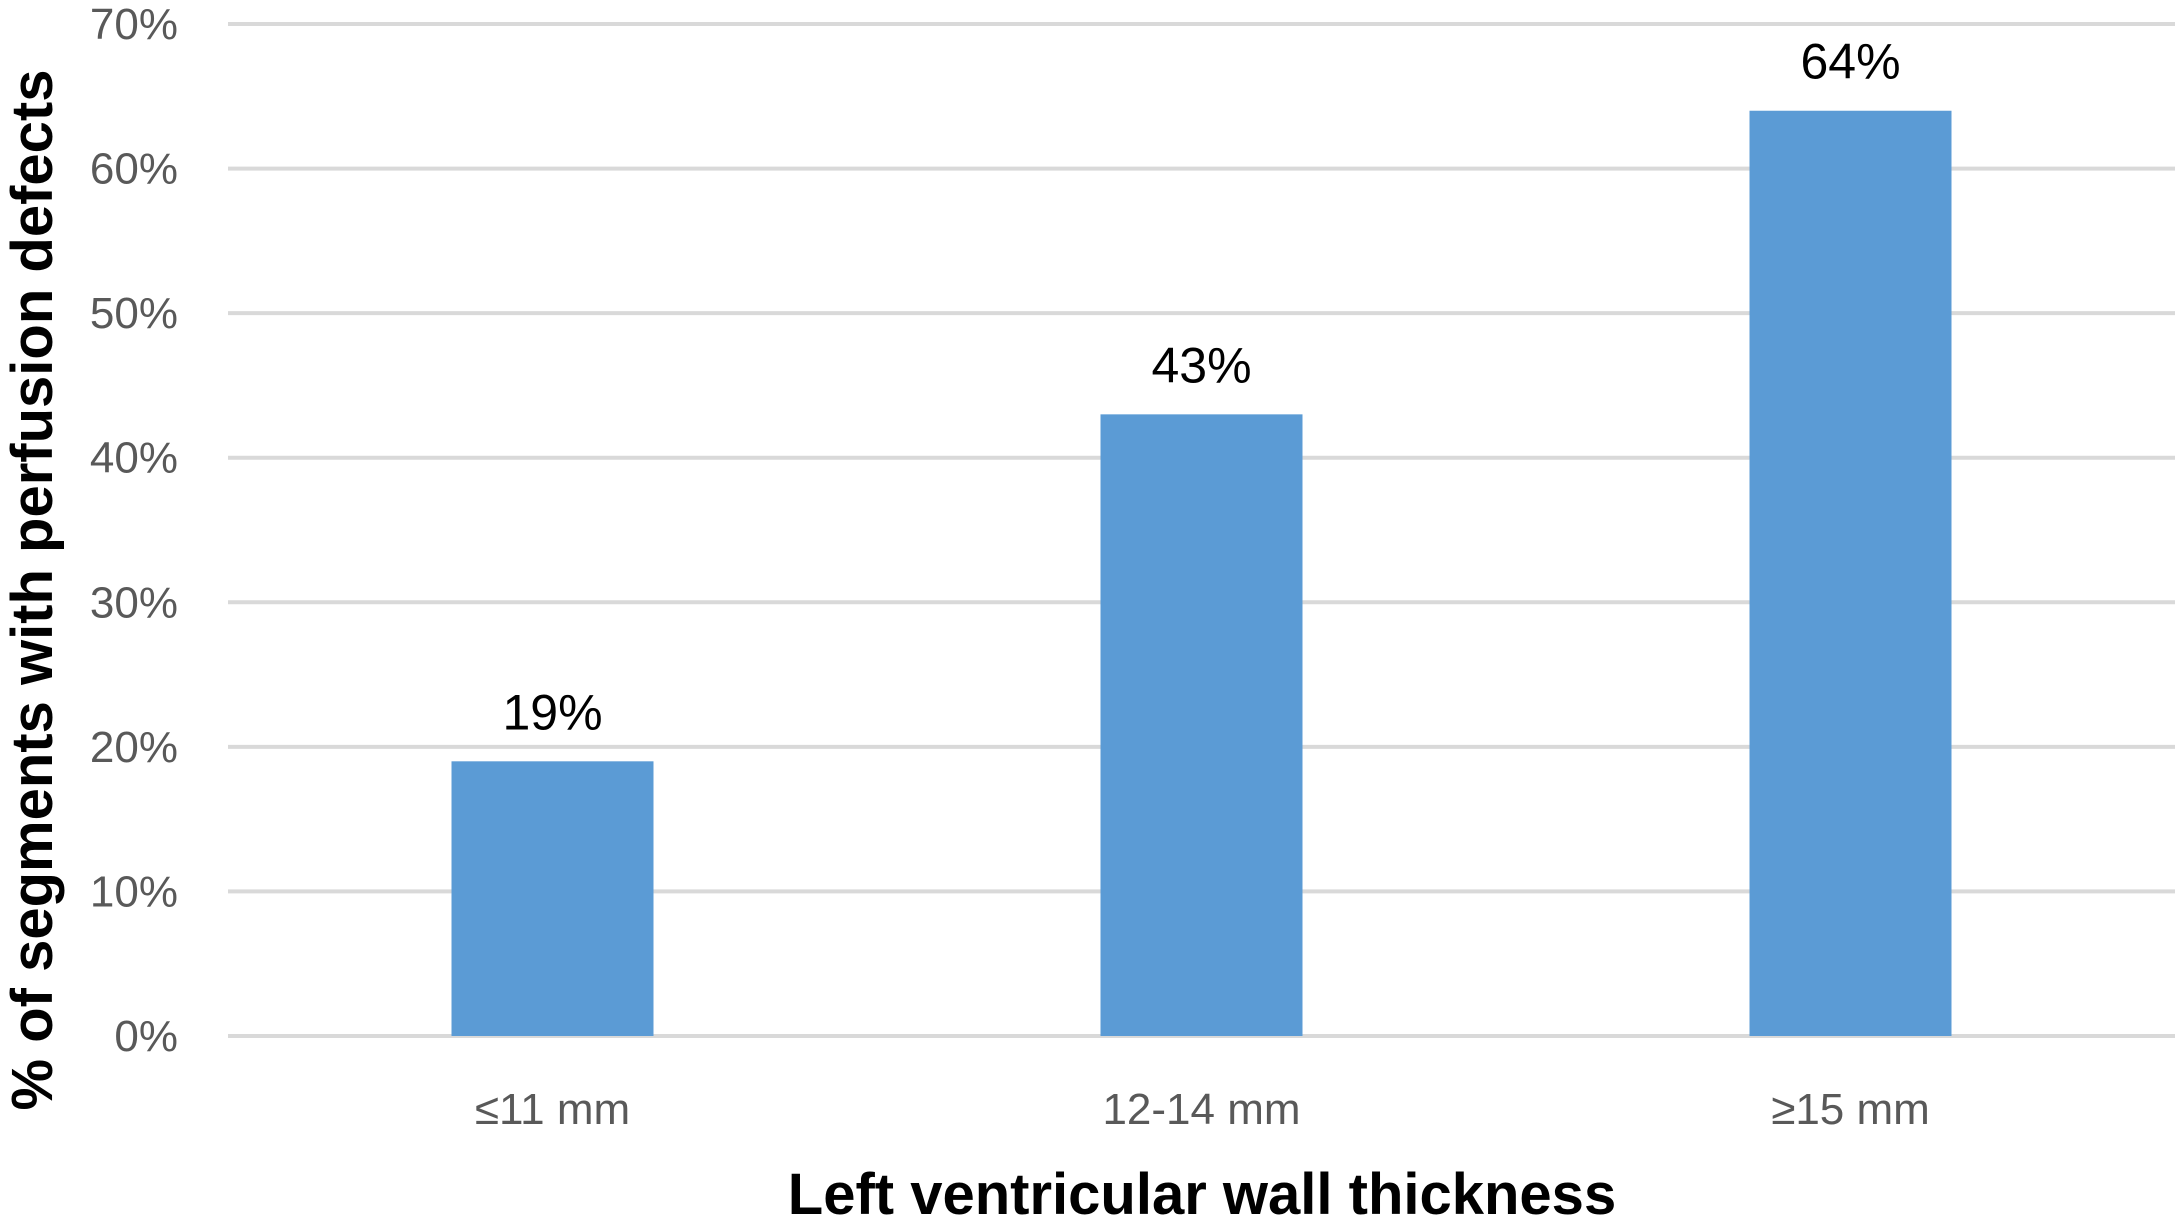 Image resolution: width=2175 pixels, height=1227 pixels. Describe the element at coordinates (552, 1109) in the screenshot. I see `x-tick-label: ≤11 mm` at that location.